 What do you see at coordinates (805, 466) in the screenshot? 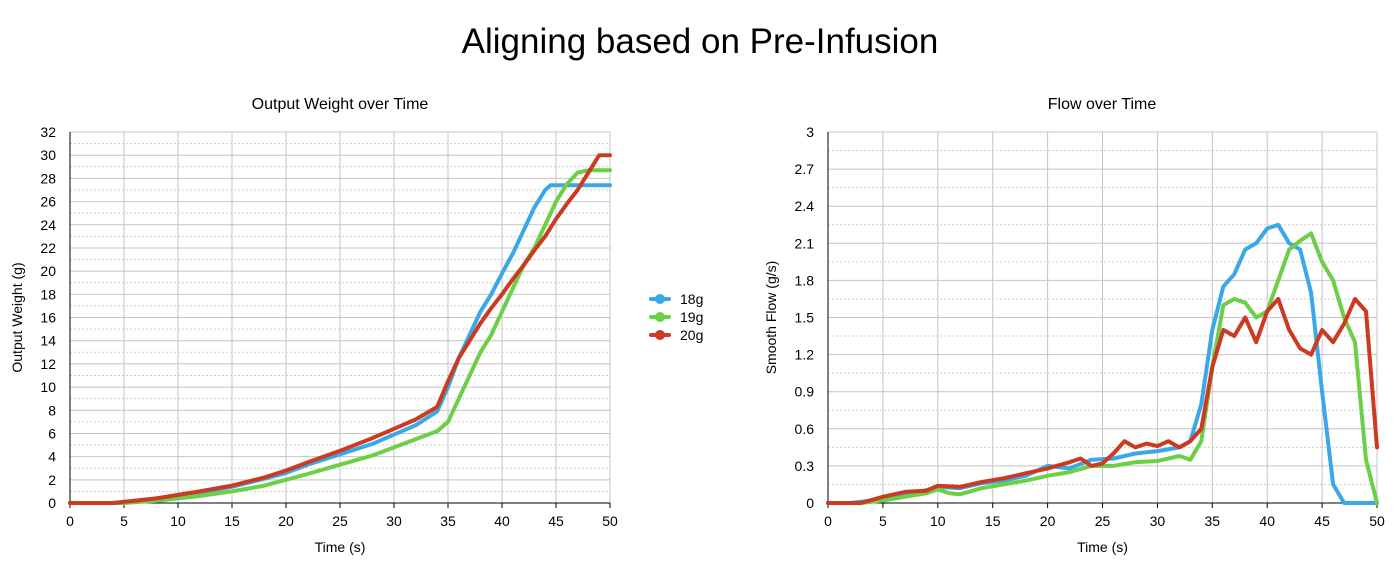
I see `y-tick-label: 0.3` at bounding box center [805, 466].